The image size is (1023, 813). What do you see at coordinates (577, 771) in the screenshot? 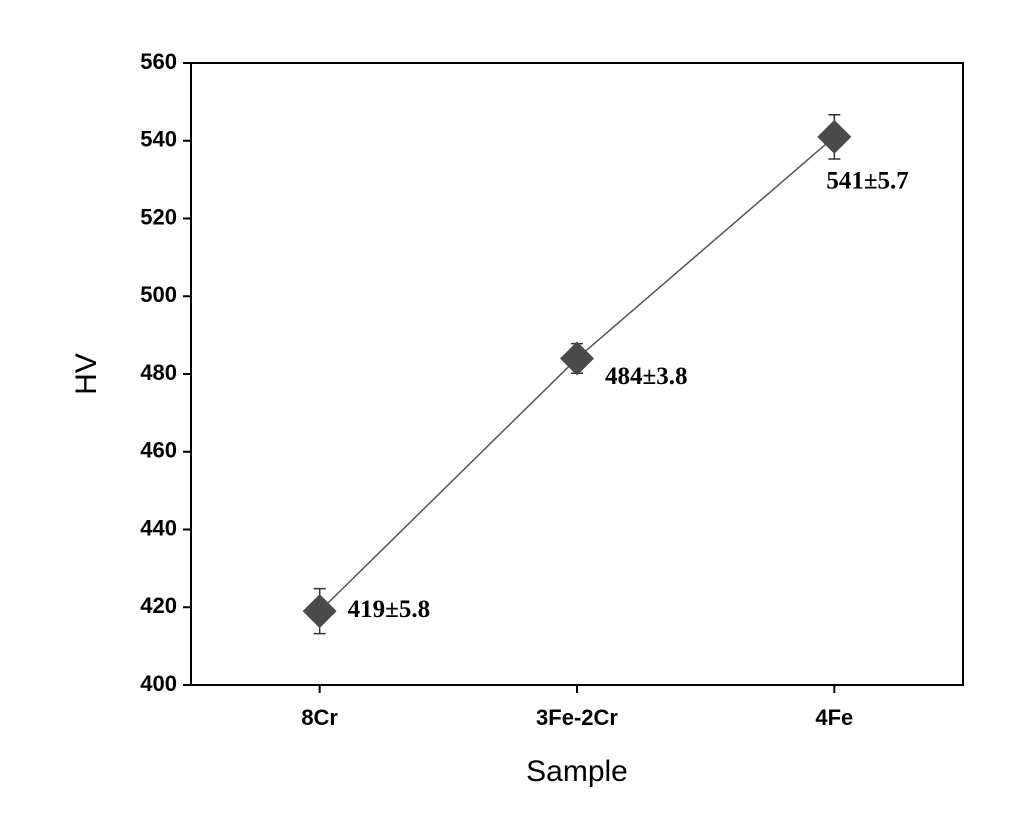
I see `x-axis-title: Sample` at bounding box center [577, 771].